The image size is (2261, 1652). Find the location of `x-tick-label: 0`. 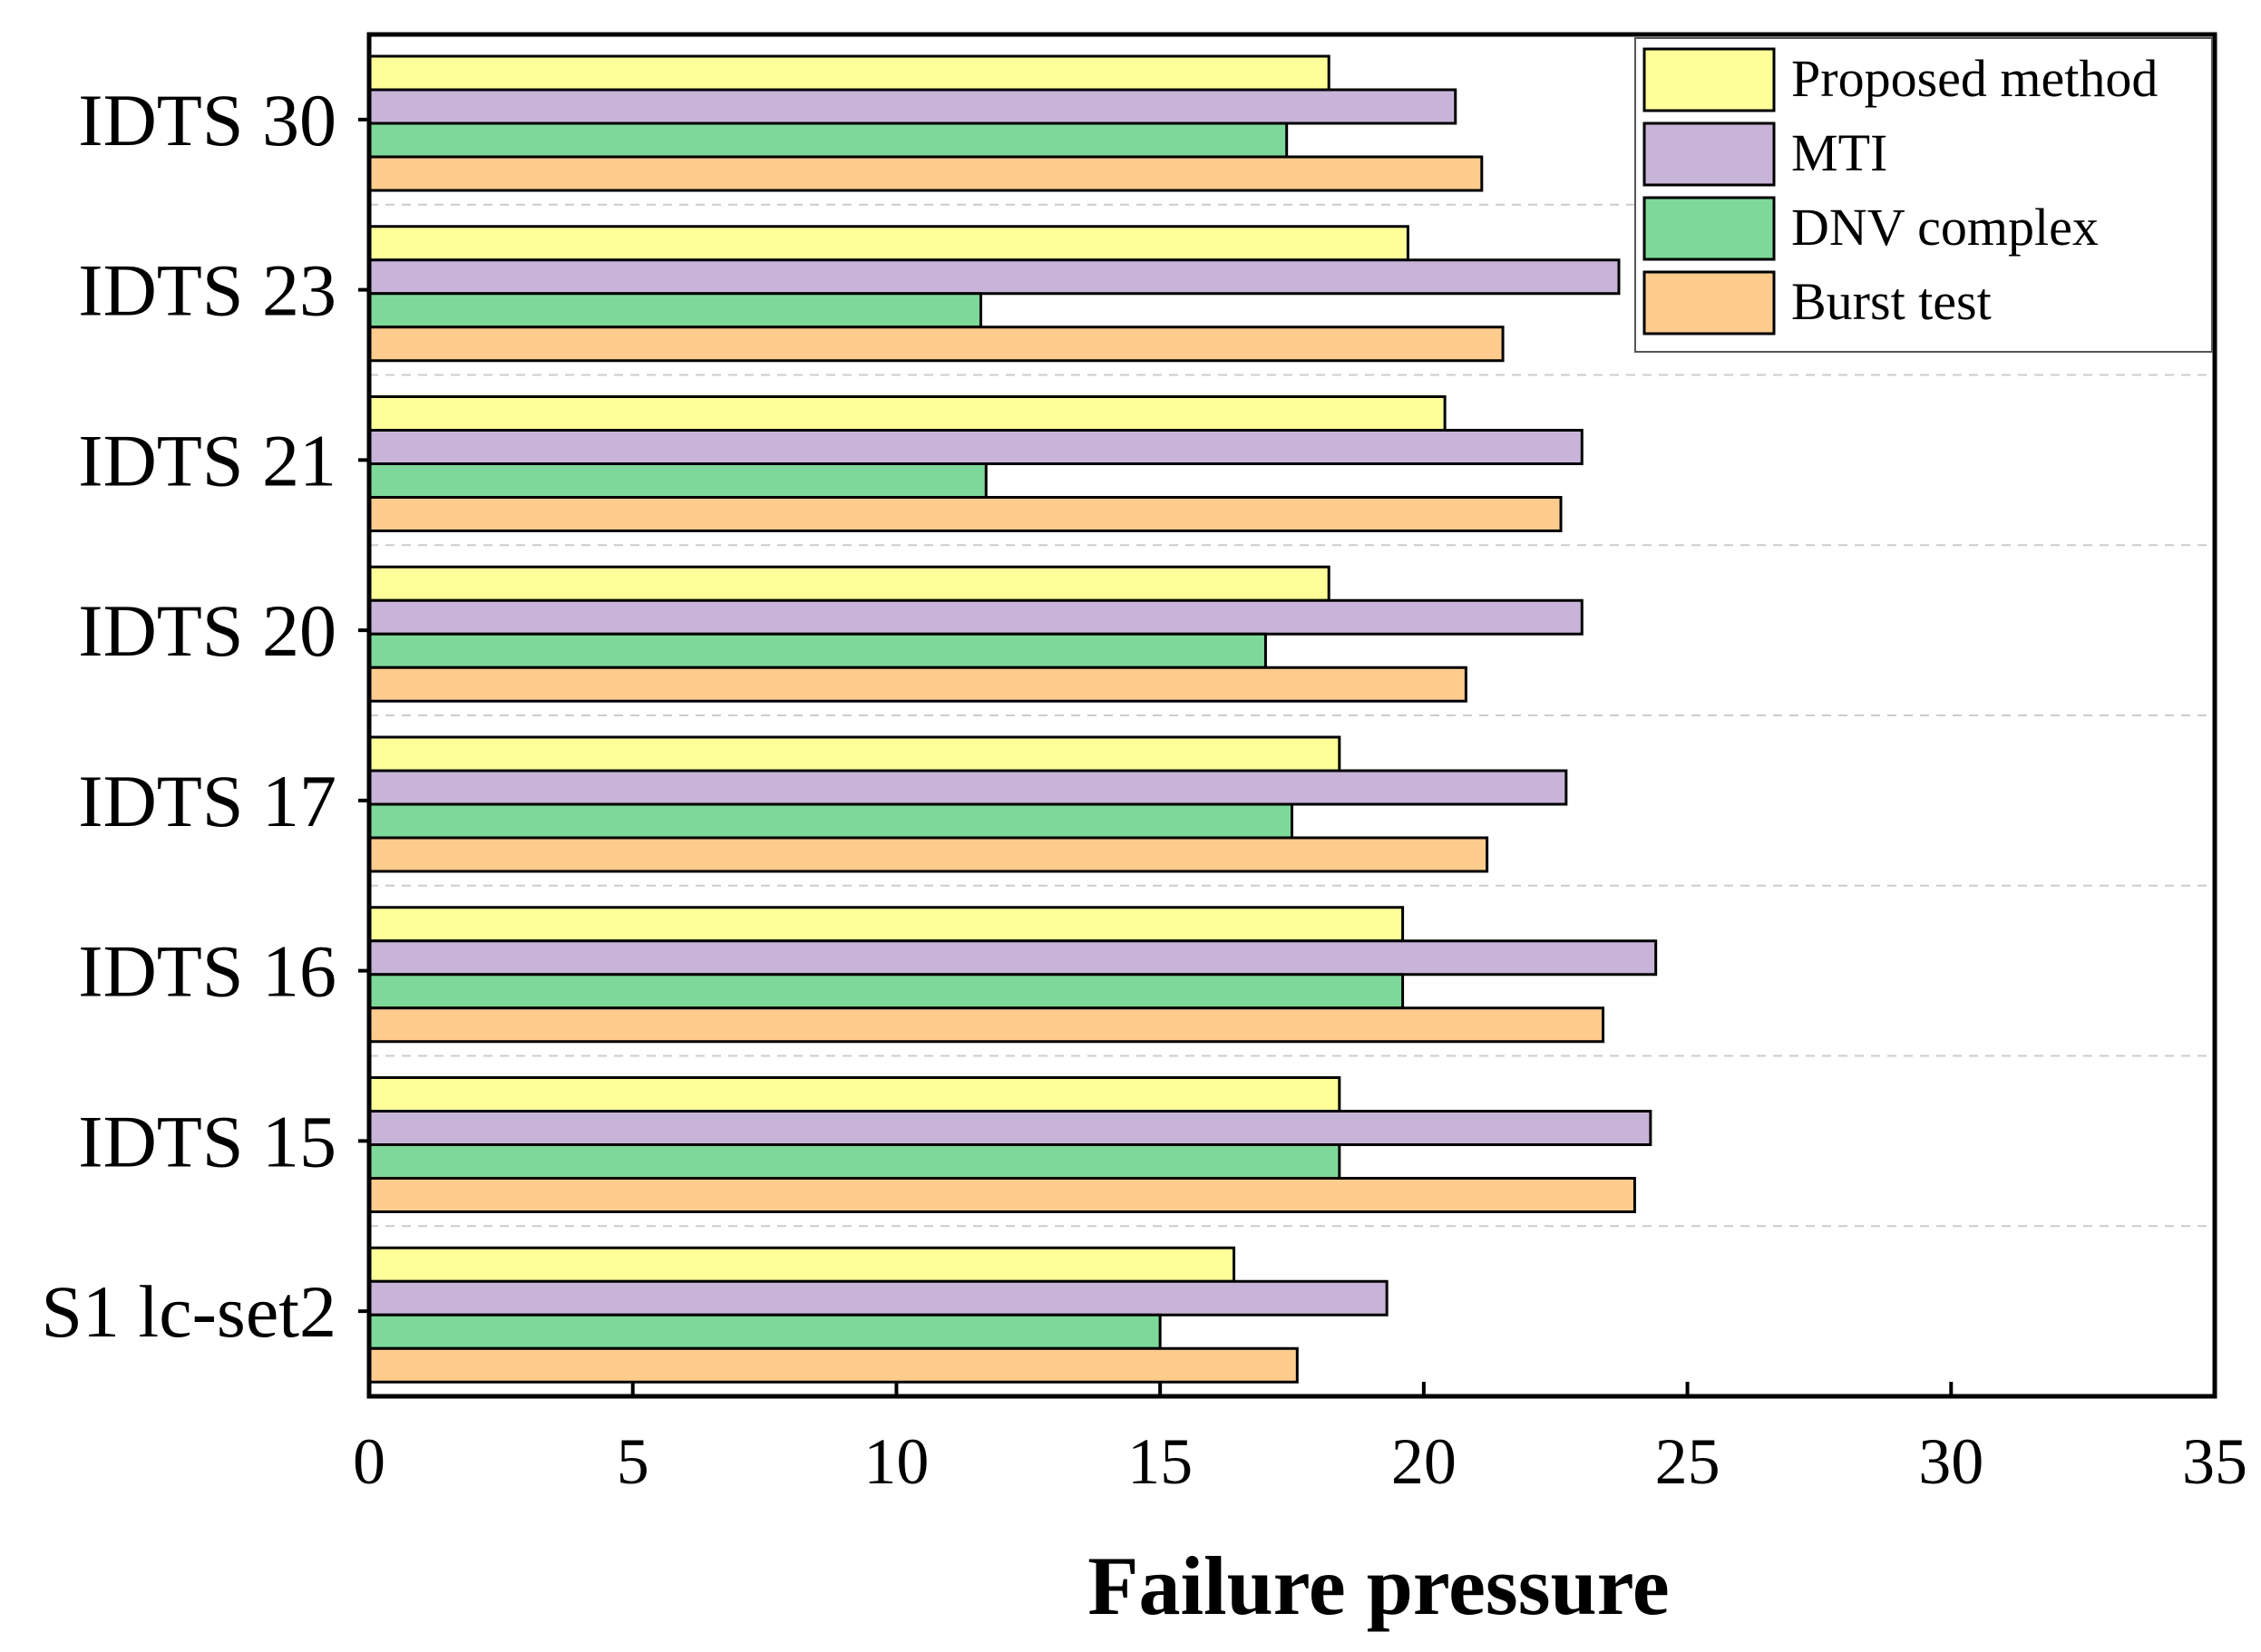

x-tick-label: 0 is located at coordinates (369, 1462).